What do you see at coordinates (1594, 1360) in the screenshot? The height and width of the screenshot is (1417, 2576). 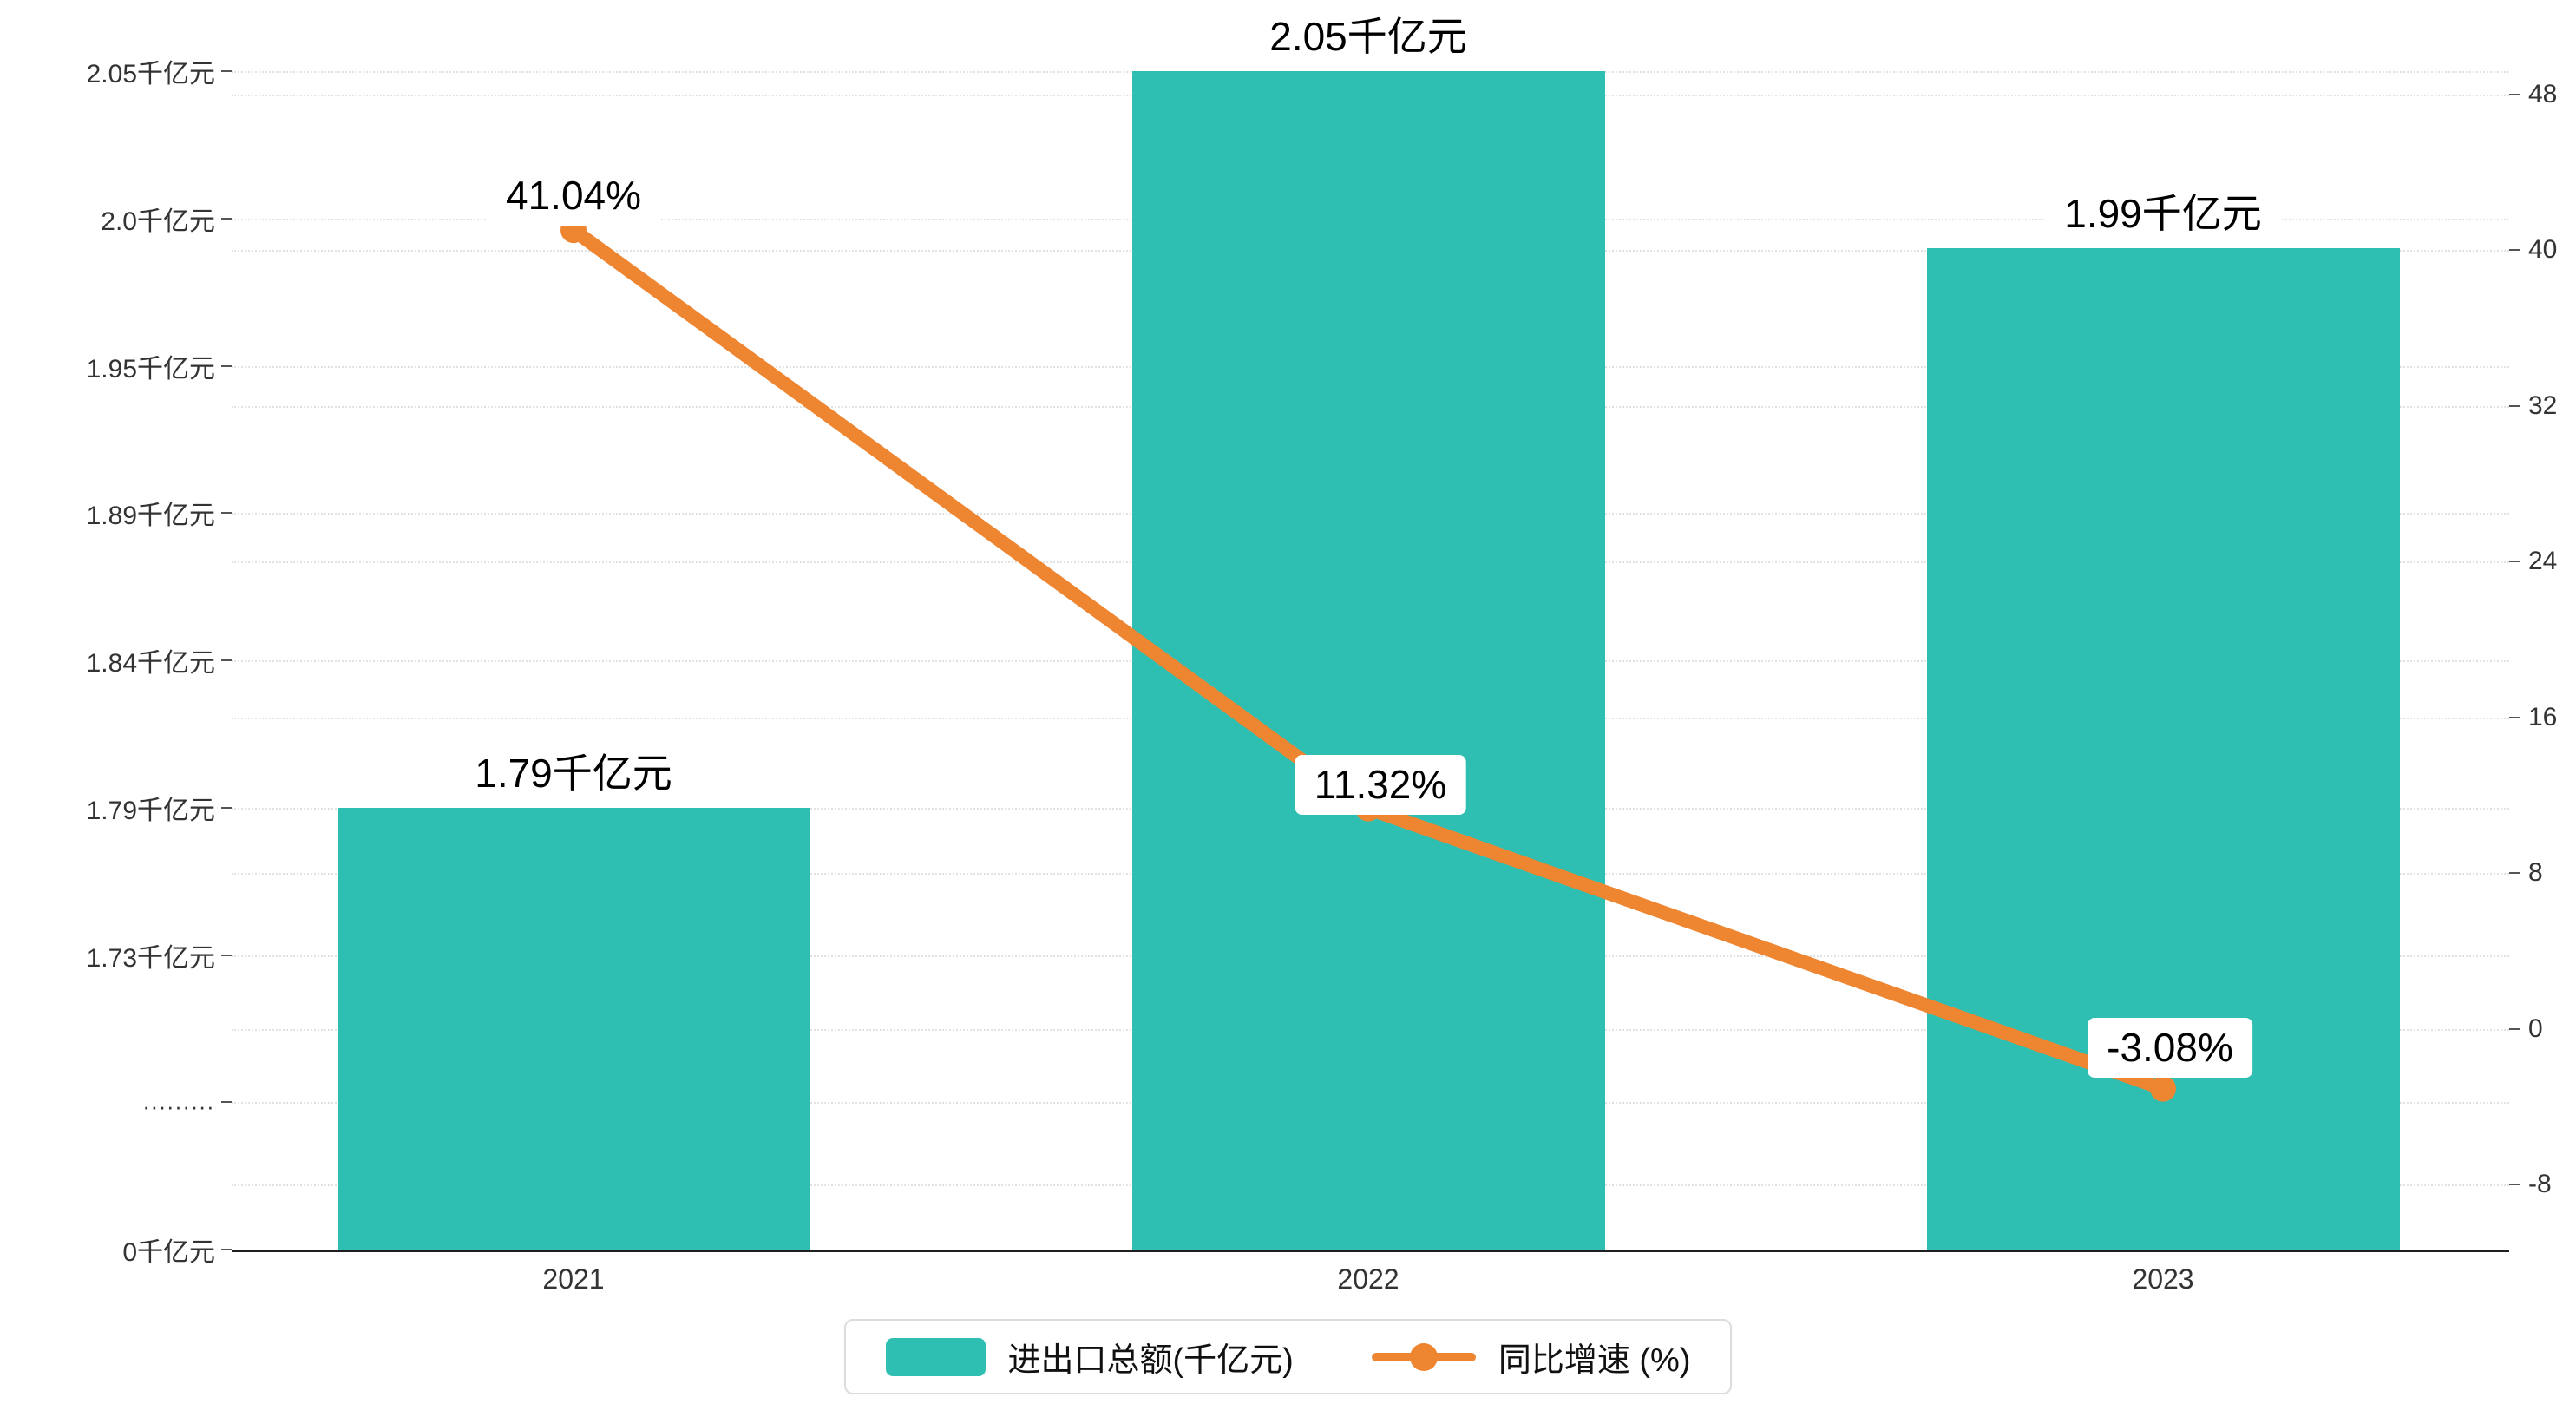 I see `legend-label-line: 同比增速 (%)` at bounding box center [1594, 1360].